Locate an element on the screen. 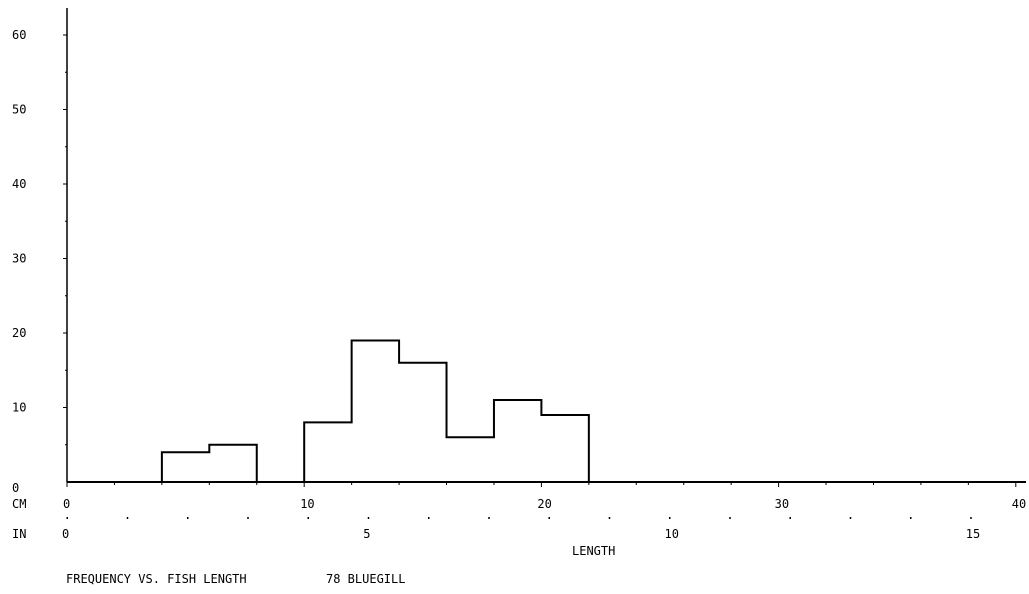  x-unit-in-label: IN is located at coordinates (19, 534).